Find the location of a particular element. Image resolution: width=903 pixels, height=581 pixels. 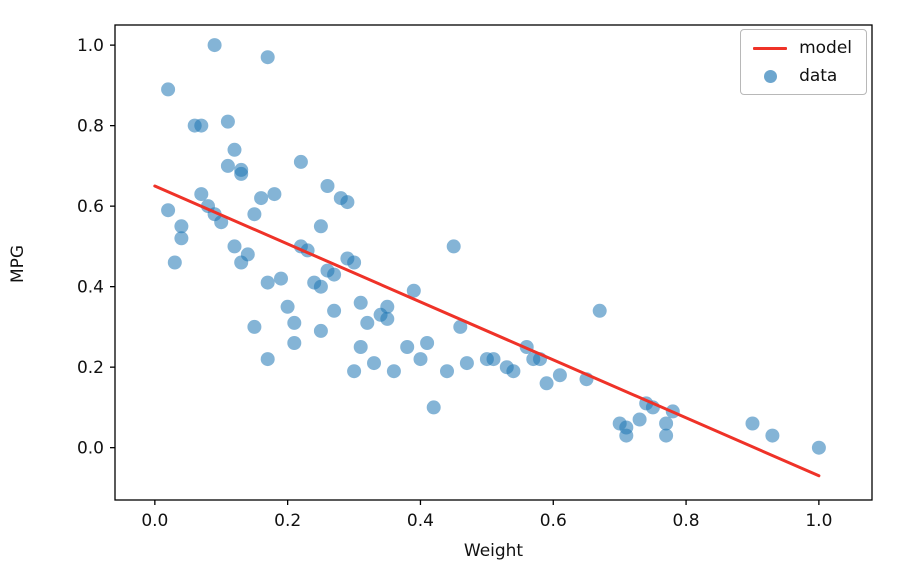

legend-item-data: data is located at coordinates (802, 76).